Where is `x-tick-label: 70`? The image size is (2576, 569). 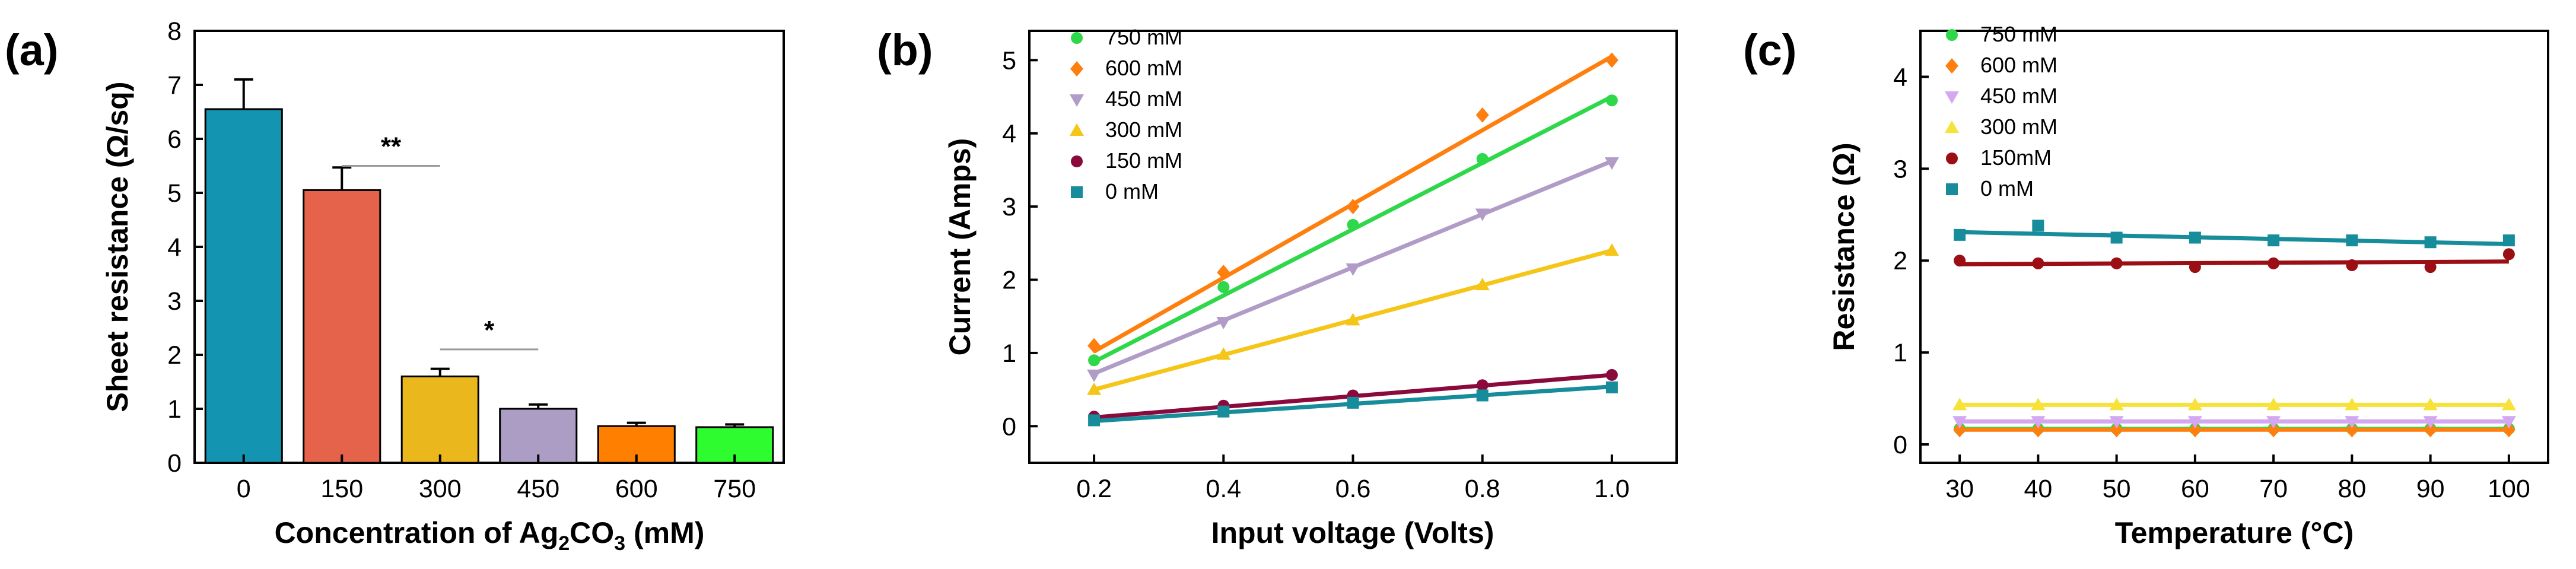 x-tick-label: 70 is located at coordinates (2273, 489).